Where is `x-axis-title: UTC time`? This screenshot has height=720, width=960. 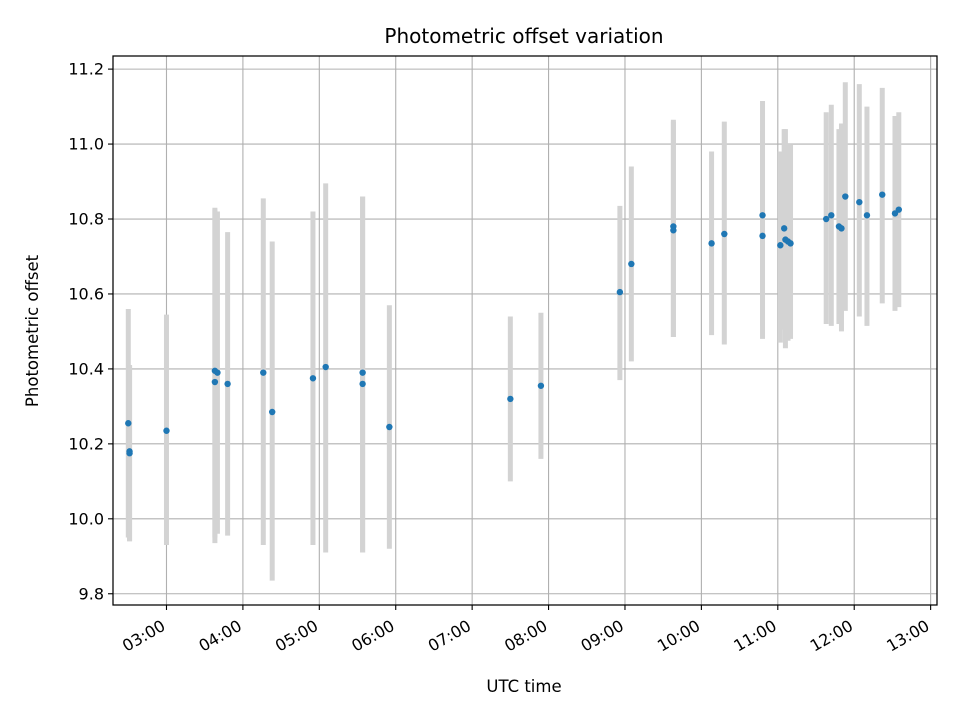
x-axis-title: UTC time is located at coordinates (523, 686).